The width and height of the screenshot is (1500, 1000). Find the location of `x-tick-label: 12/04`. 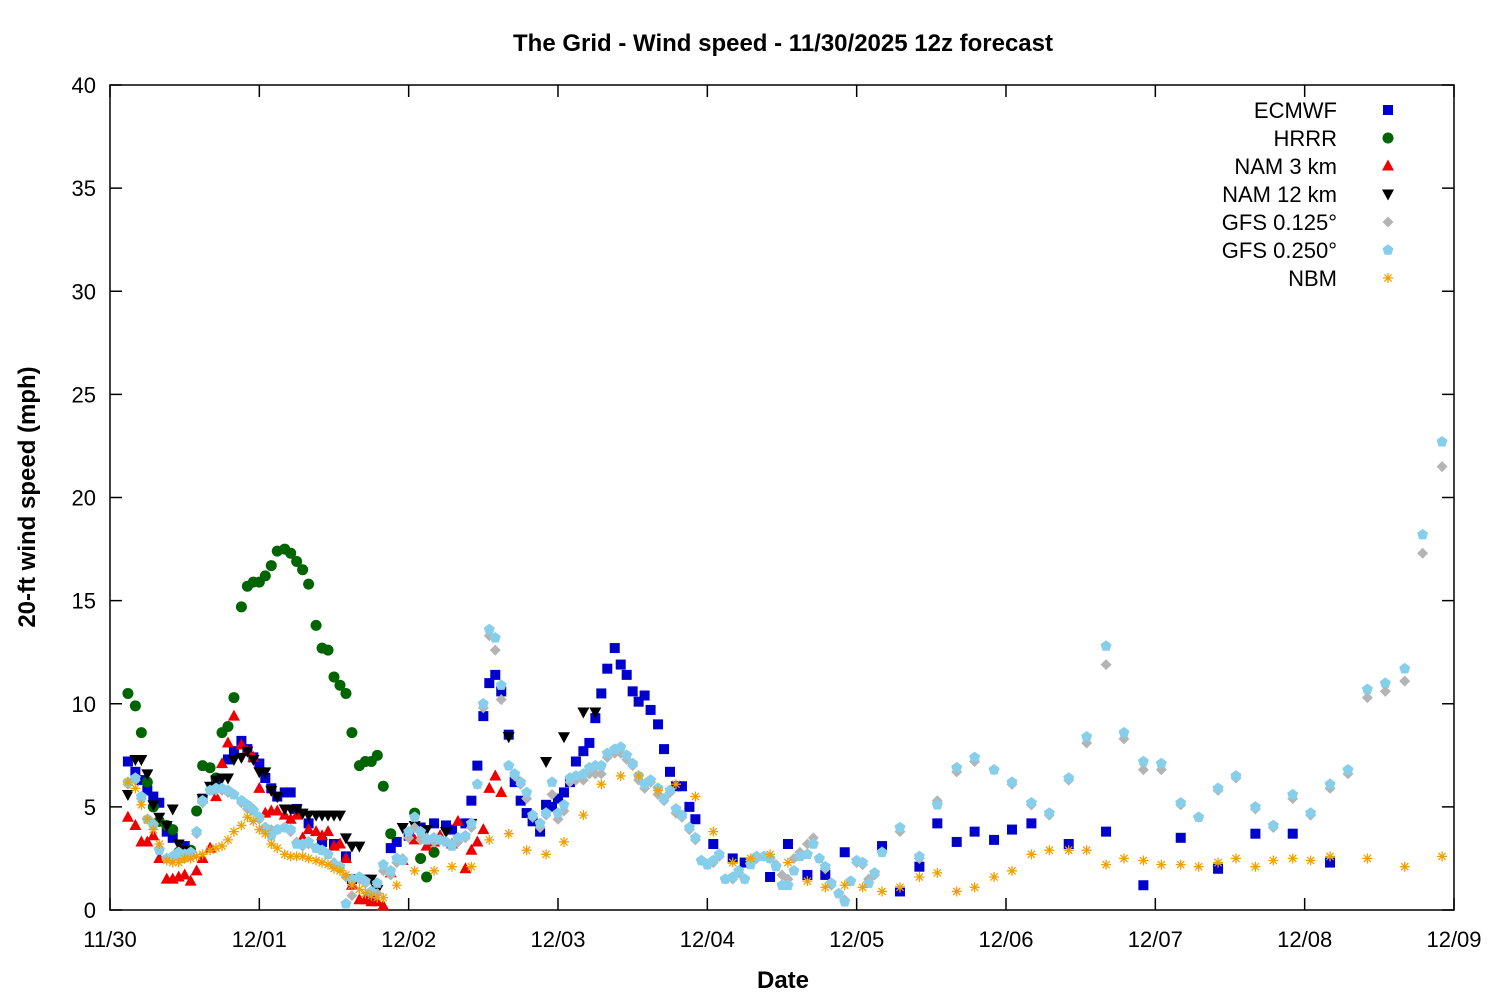

x-tick-label: 12/04 is located at coordinates (707, 939).